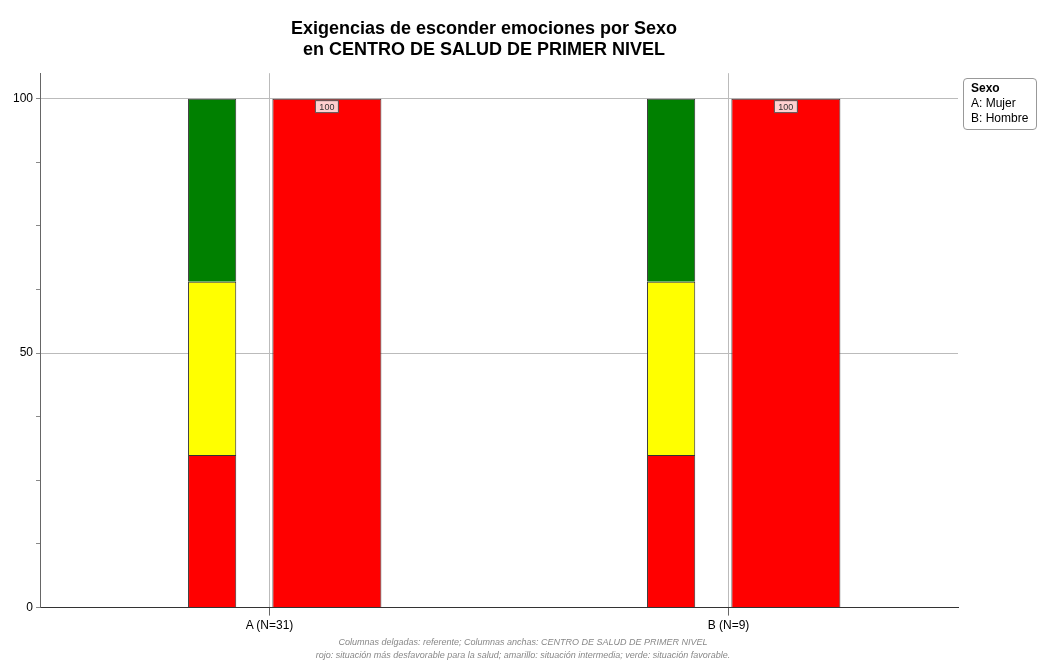 This screenshot has height=666, width=1046. Describe the element at coordinates (523, 655) in the screenshot. I see `text: rojo: situación más desfavorable para la salud; amarillo: situación intermedia; verde: situación favorable.` at that location.